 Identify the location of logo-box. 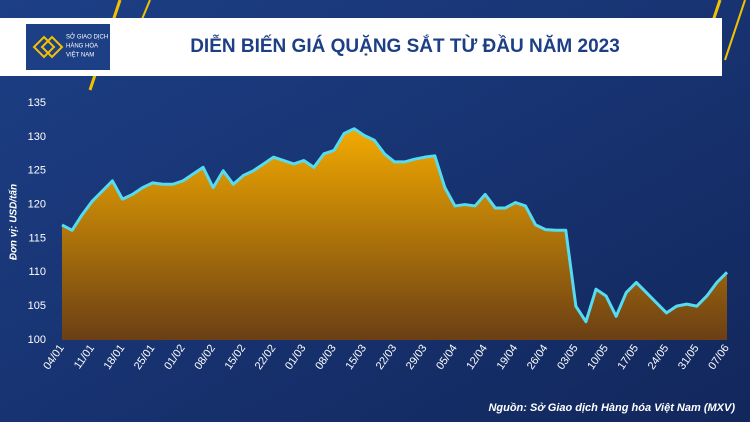
(68, 47).